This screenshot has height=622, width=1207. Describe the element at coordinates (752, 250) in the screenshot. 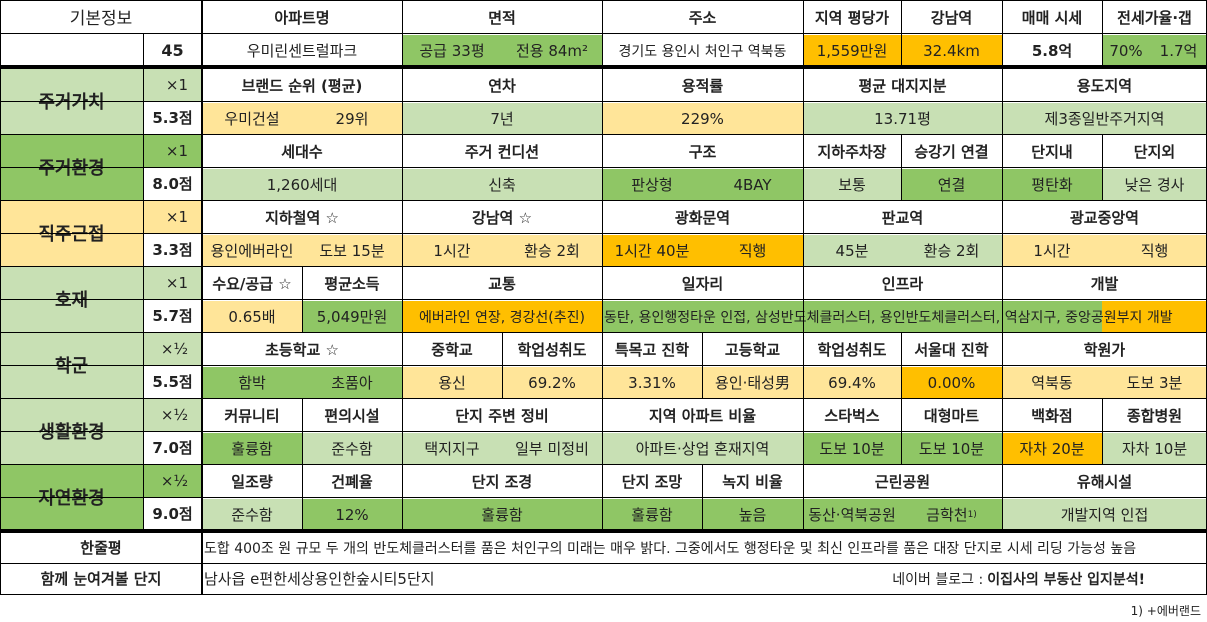

I see `gwanghwamun-transfer: 직행` at that location.